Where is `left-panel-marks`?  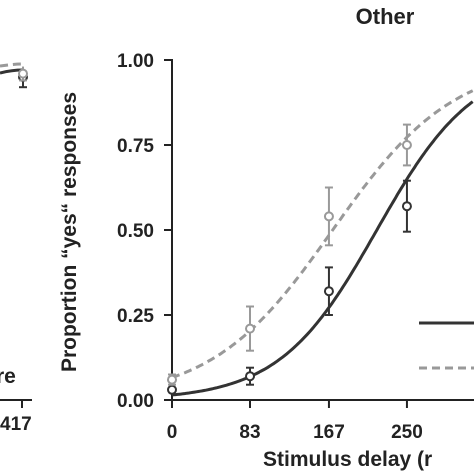
left-panel-marks is located at coordinates (14, 75).